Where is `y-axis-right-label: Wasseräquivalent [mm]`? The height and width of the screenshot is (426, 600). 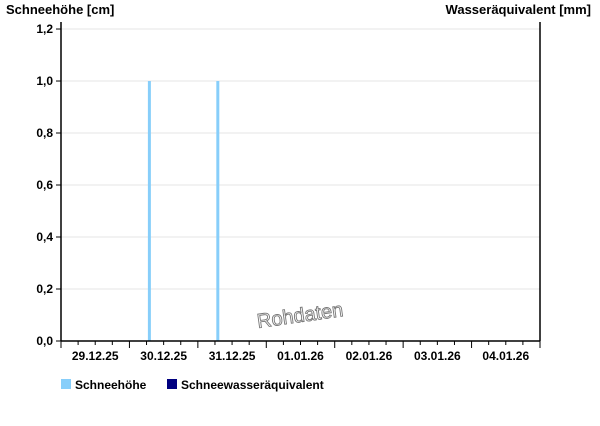
y-axis-right-label: Wasseräquivalent [mm] is located at coordinates (518, 9).